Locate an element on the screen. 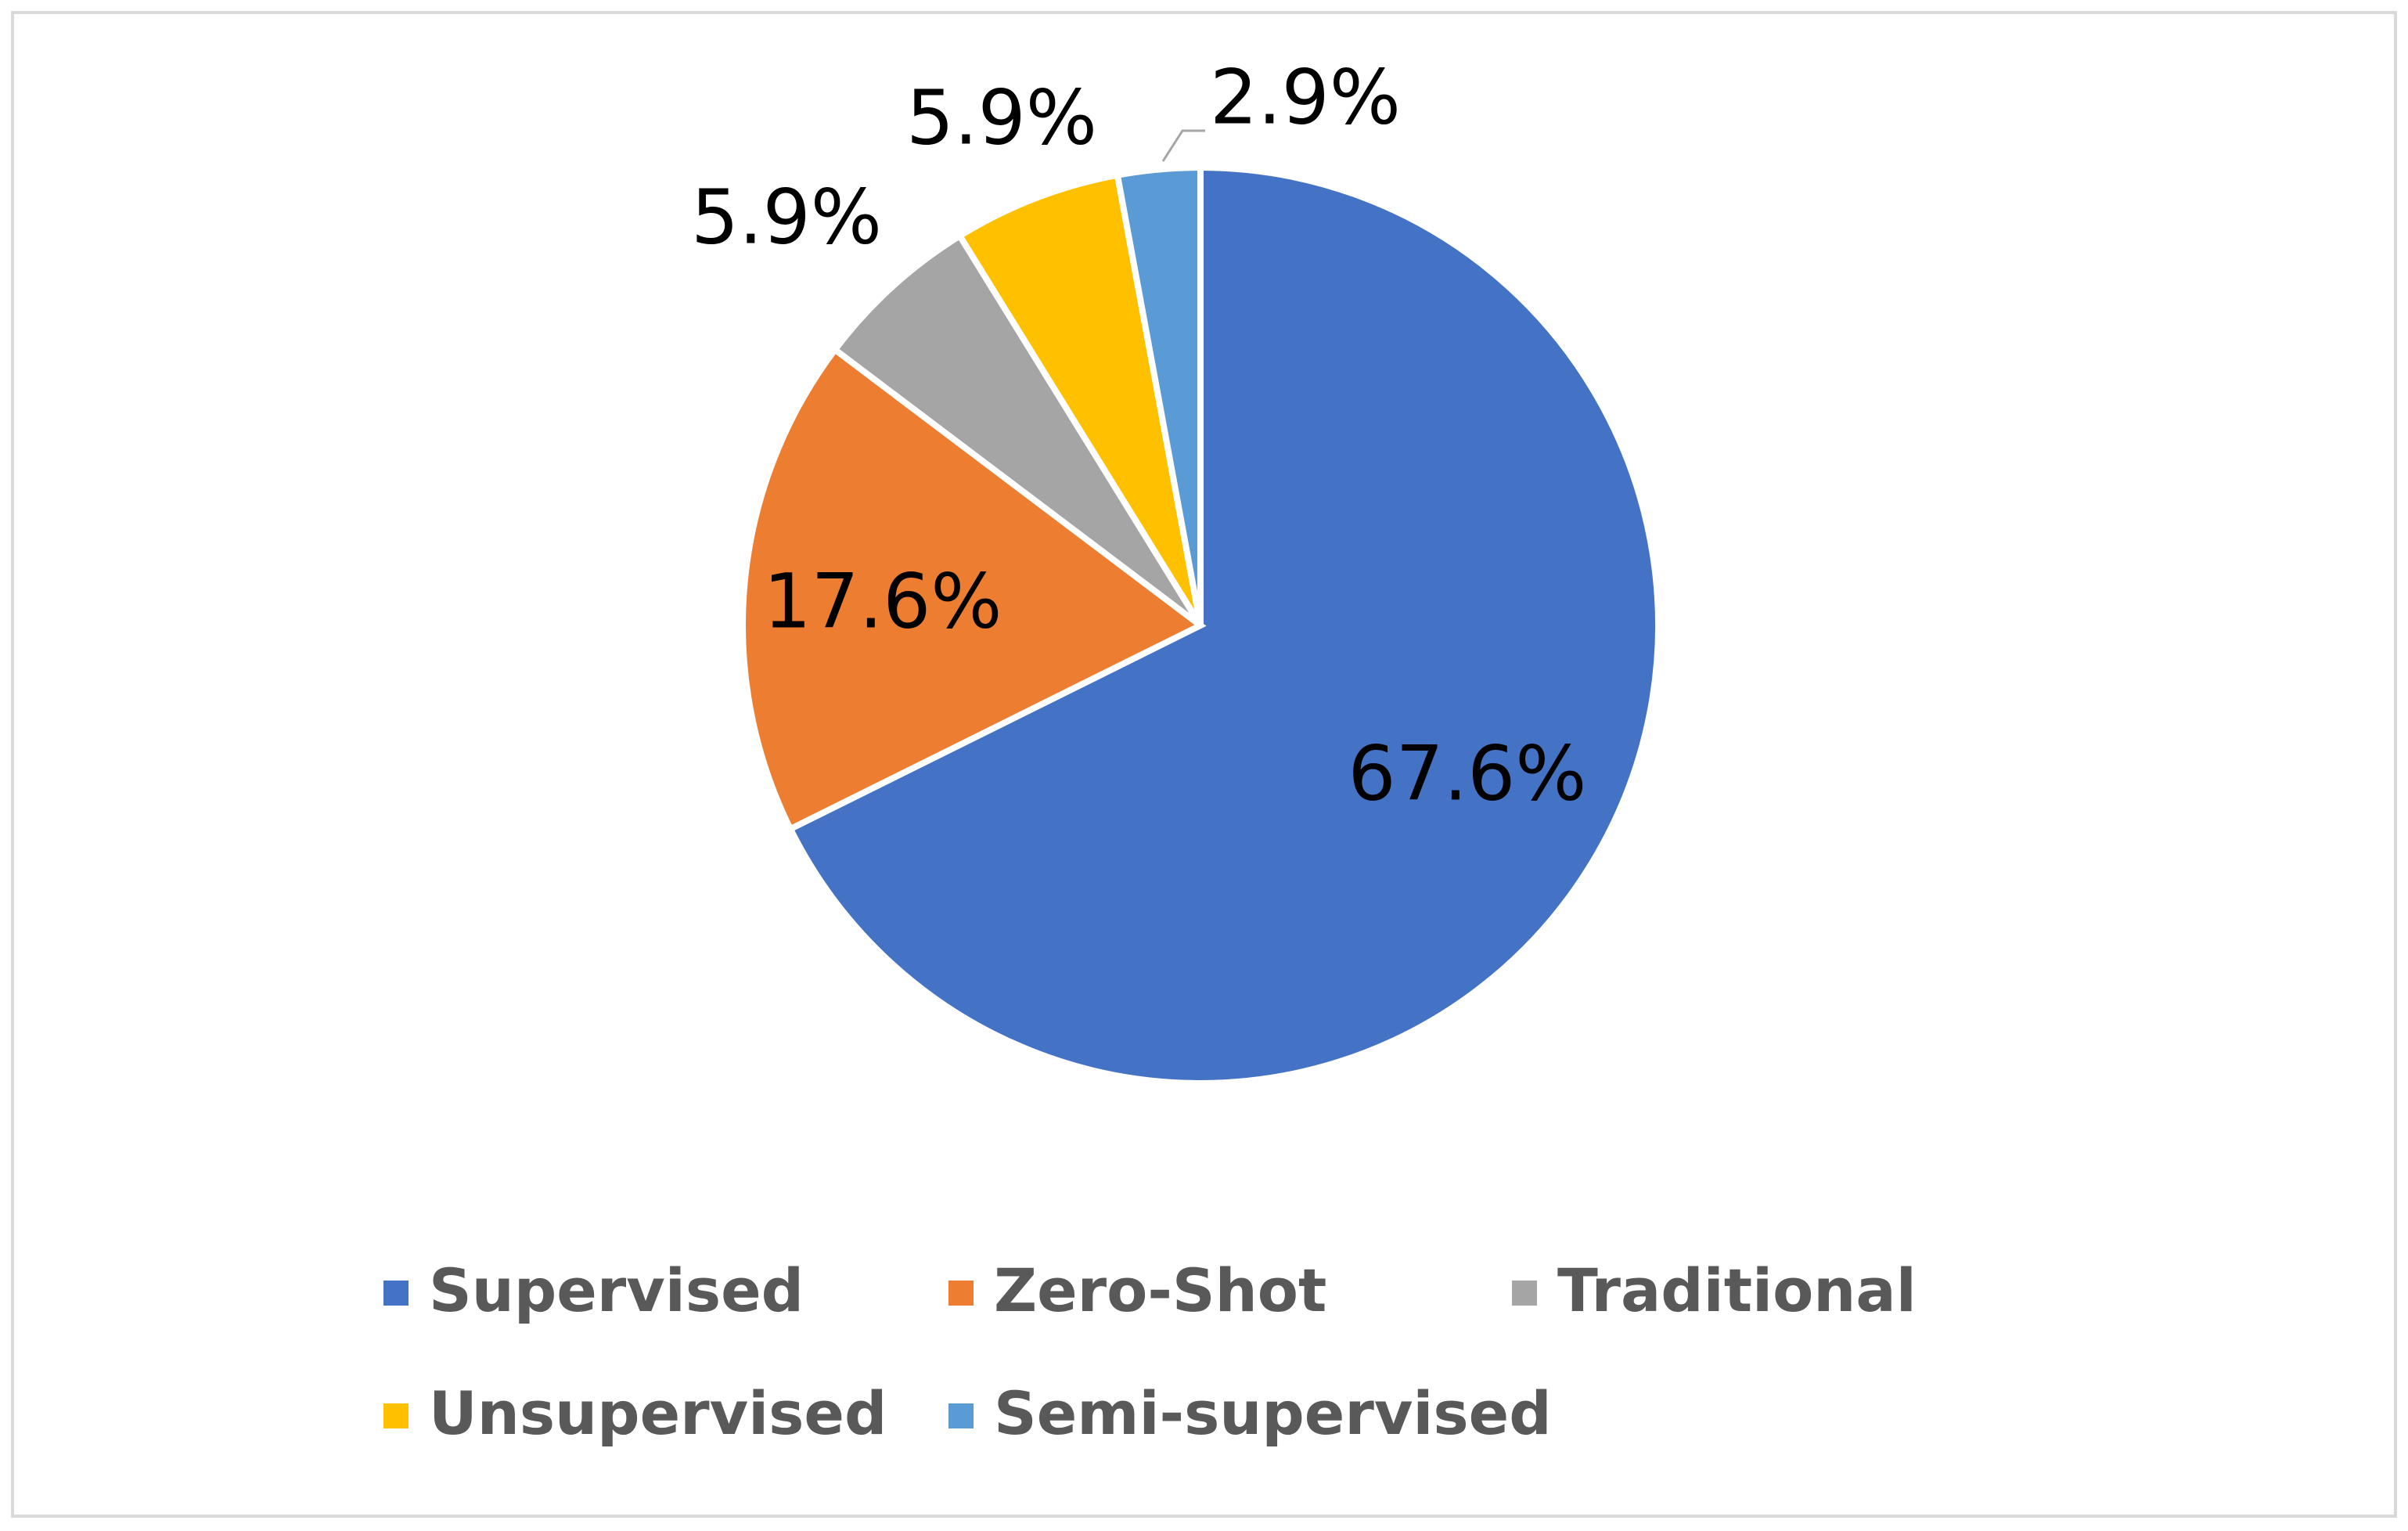  leader-line is located at coordinates (1183, 145).